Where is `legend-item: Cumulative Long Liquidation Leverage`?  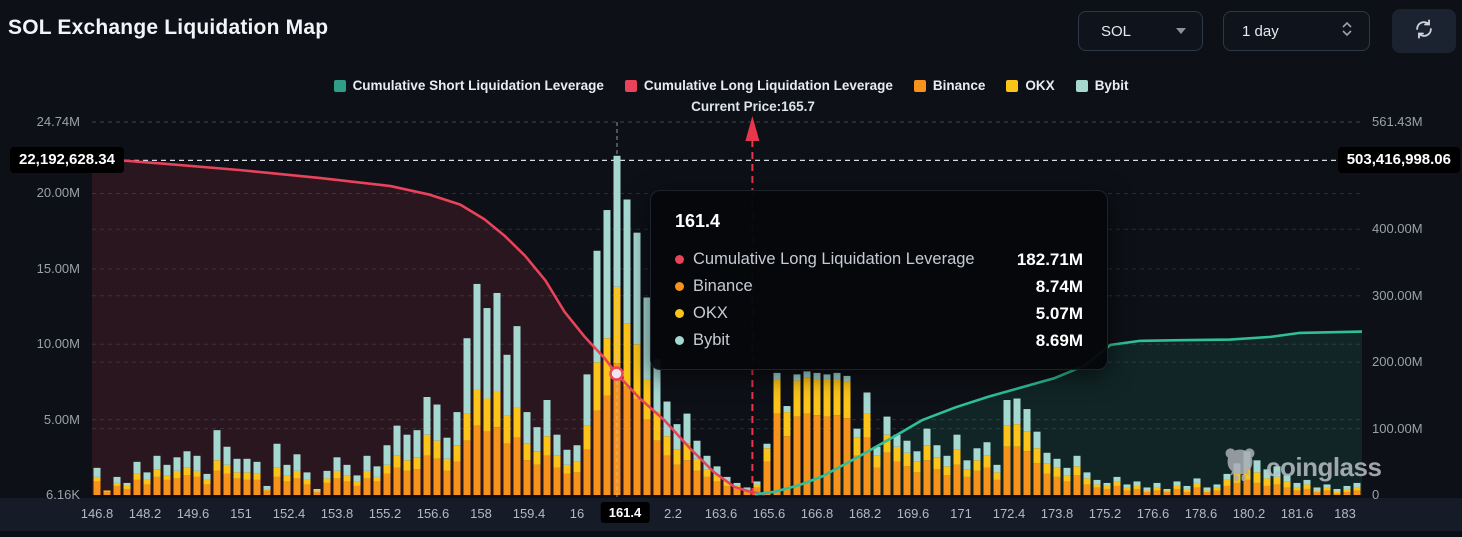 legend-item: Cumulative Long Liquidation Leverage is located at coordinates (758, 85).